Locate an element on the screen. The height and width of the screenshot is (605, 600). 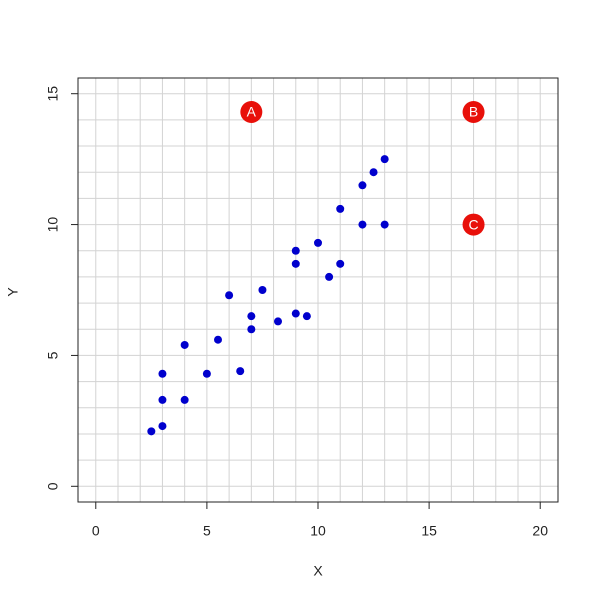
x-tick-label: 5 is located at coordinates (207, 531).